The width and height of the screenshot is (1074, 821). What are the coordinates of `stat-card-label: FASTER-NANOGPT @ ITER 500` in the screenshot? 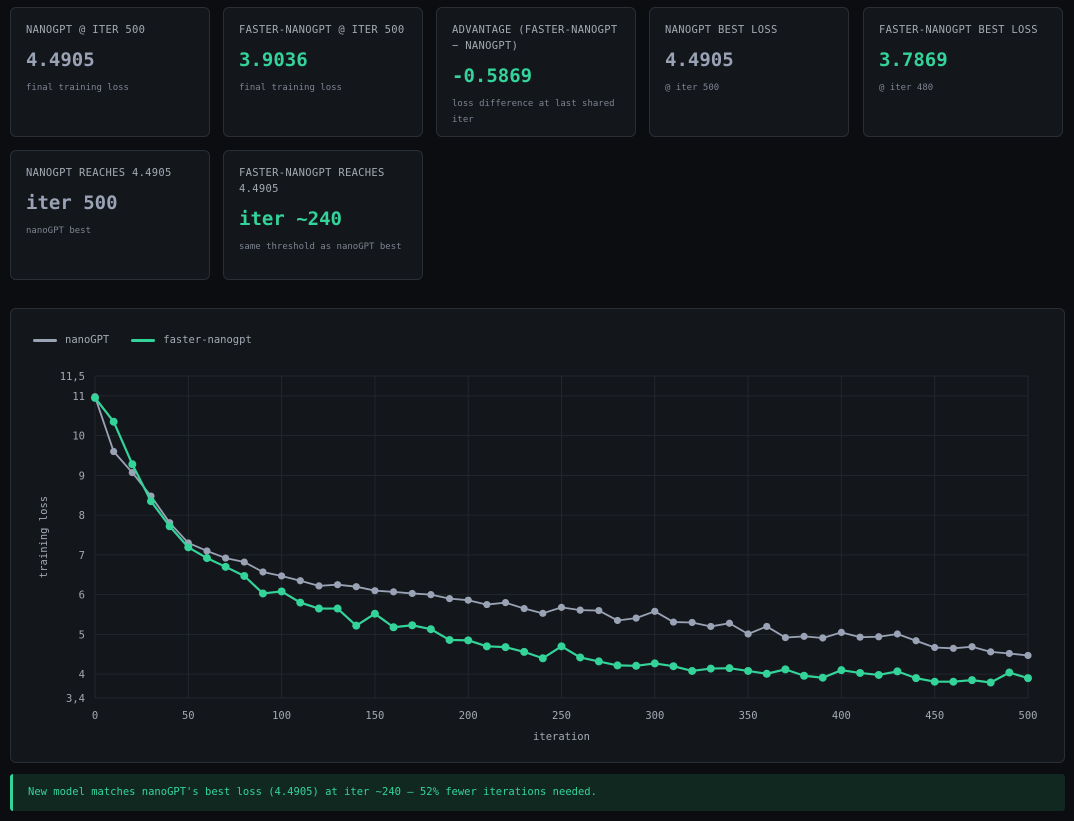 It's located at (322, 30).